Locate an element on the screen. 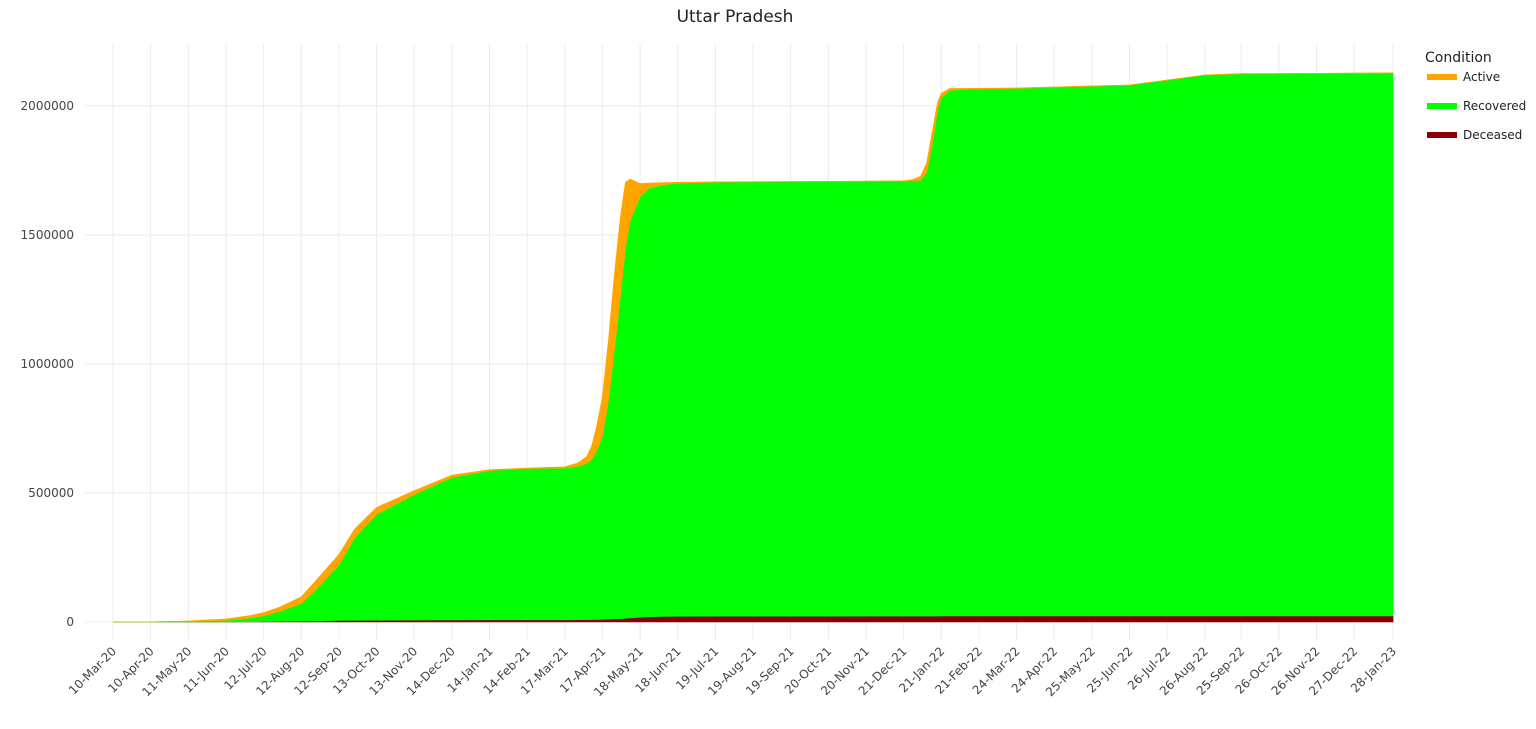  y-tick-label: 1000000 is located at coordinates (47, 364).